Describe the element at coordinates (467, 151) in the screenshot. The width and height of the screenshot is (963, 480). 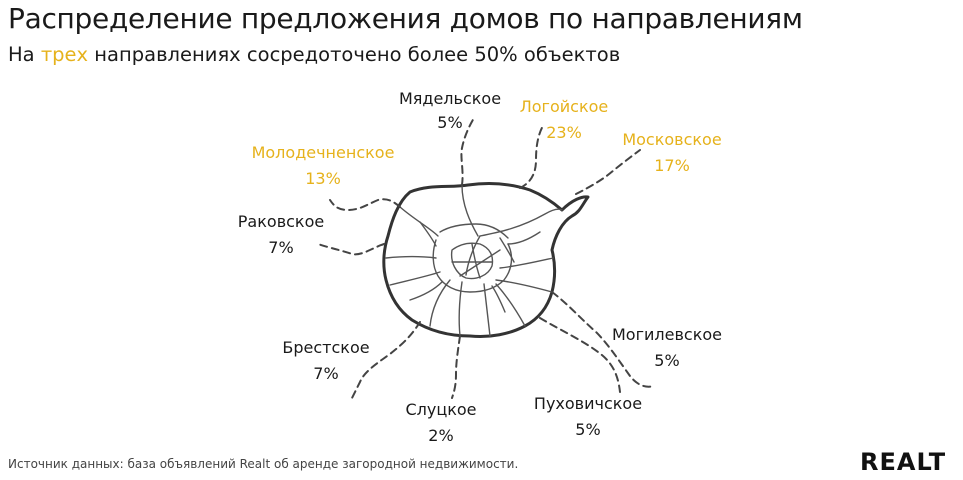
I see `direction-line-myadel` at that location.